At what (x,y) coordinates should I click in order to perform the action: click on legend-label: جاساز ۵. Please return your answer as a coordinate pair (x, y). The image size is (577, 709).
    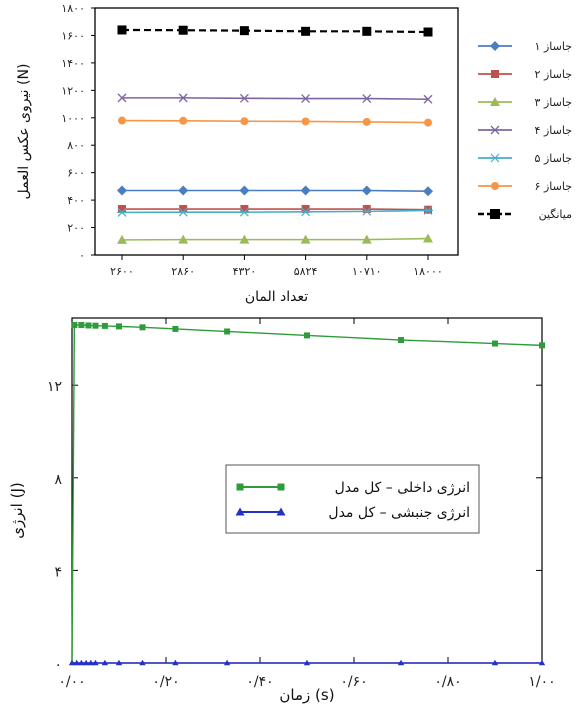
    Looking at the image, I should click on (553, 158).